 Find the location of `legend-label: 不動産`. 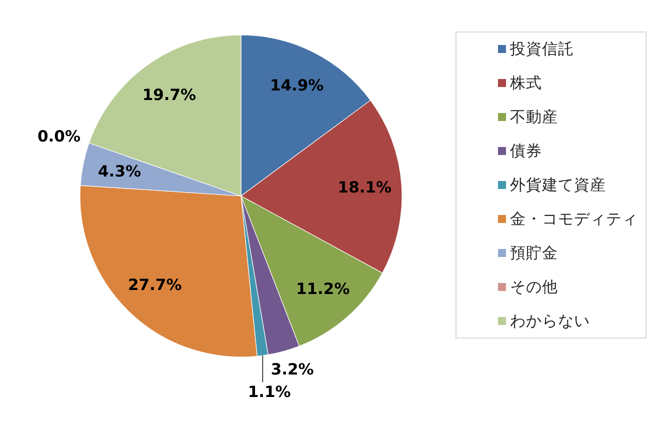

legend-label: 不動産 is located at coordinates (534, 117).